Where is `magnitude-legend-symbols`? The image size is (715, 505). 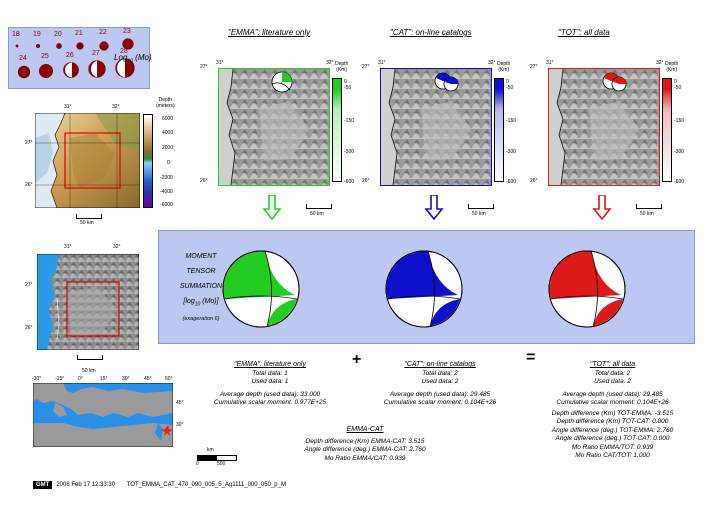 magnitude-legend-symbols is located at coordinates (75, 58).